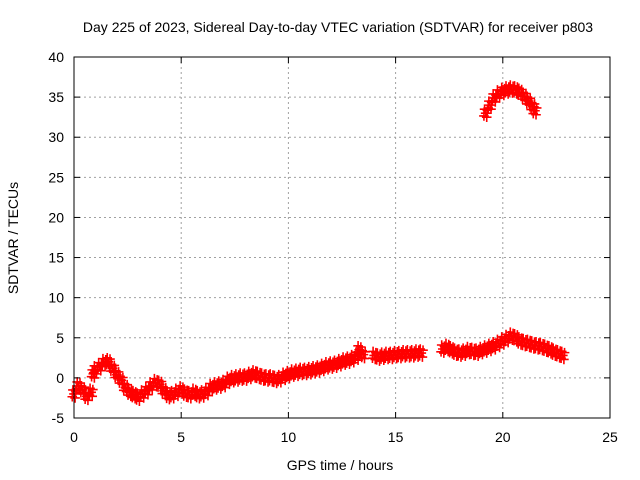  What do you see at coordinates (56, 217) in the screenshot?
I see `y-tick-label: 20` at bounding box center [56, 217].